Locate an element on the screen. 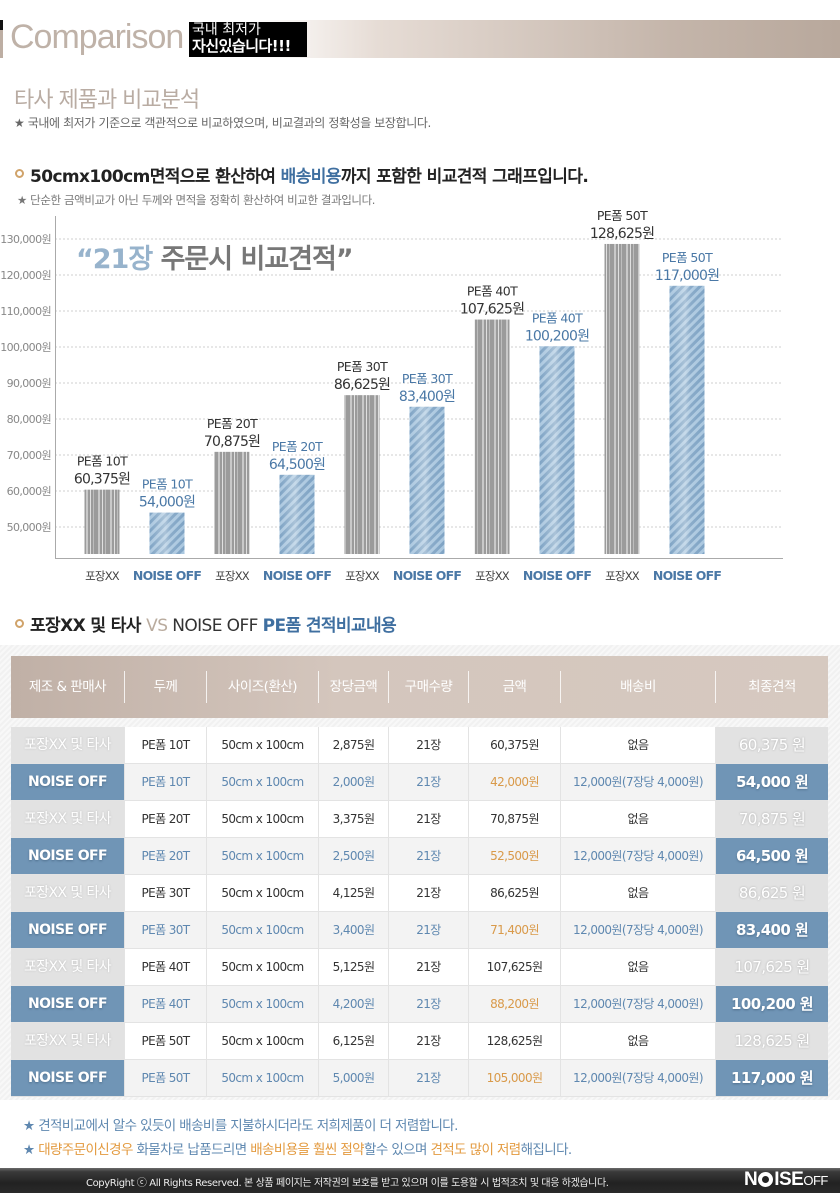 The width and height of the screenshot is (840, 1193). table-cell: 5,000원 is located at coordinates (354, 1078).